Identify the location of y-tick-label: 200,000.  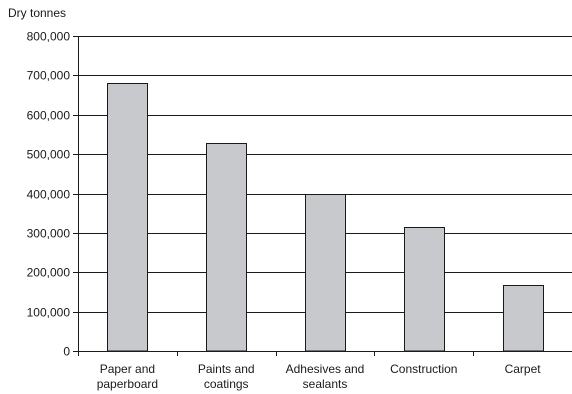
(49, 273).